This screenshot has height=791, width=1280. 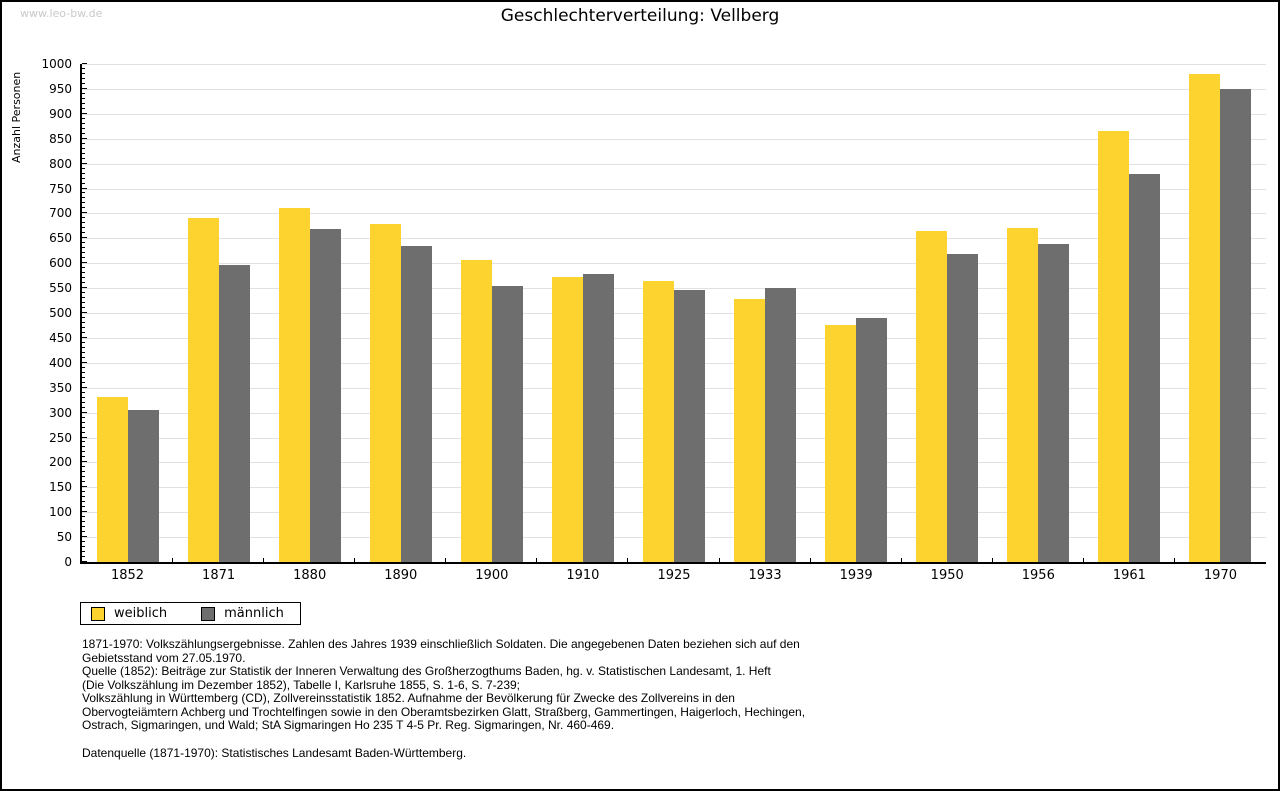 I want to click on x-axis-label-1900: 1900, so click(x=492, y=575).